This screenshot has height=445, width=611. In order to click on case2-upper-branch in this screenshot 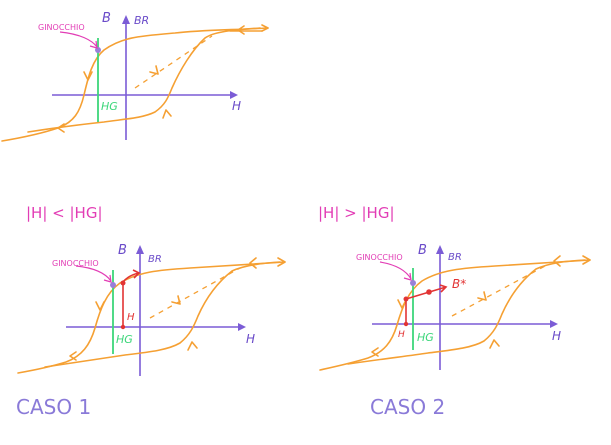, I will do `click(455, 315)`.